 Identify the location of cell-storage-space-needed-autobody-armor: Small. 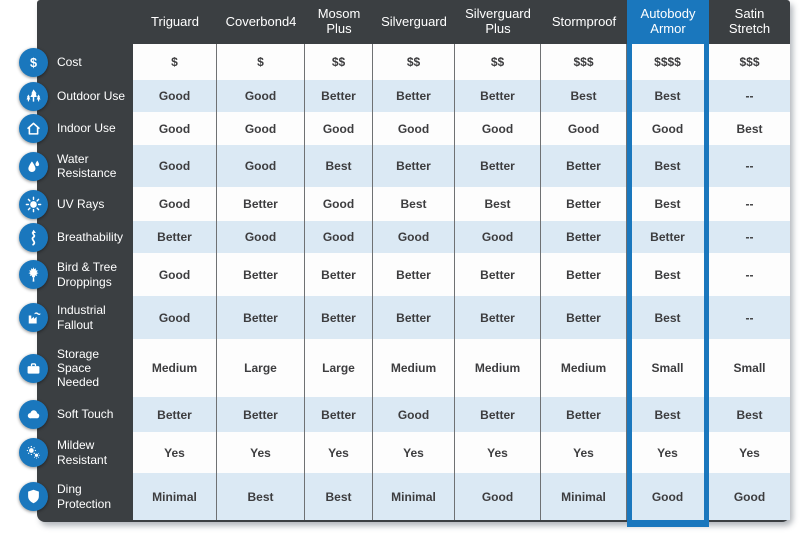
(668, 368).